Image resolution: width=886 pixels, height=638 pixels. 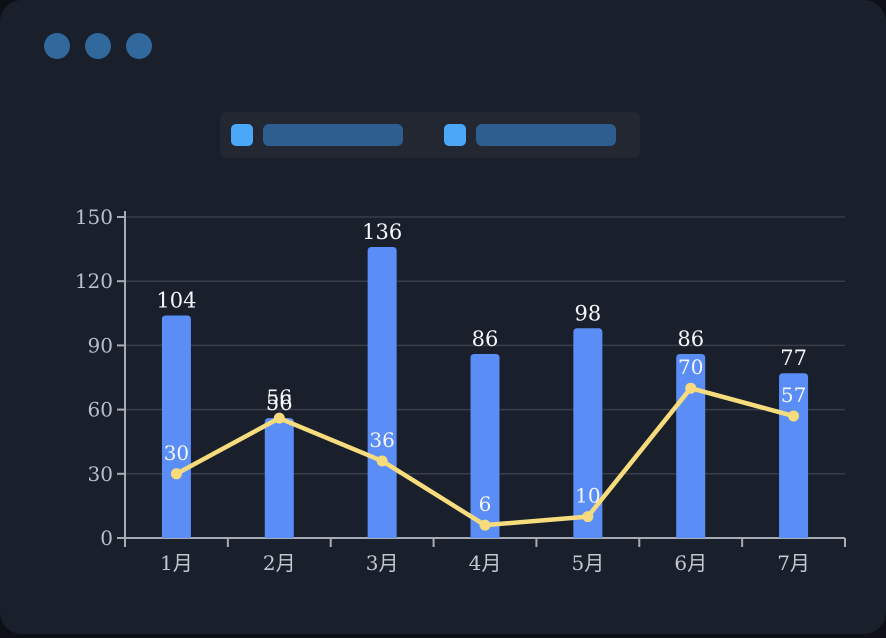 I want to click on line-point-6月, so click(x=691, y=388).